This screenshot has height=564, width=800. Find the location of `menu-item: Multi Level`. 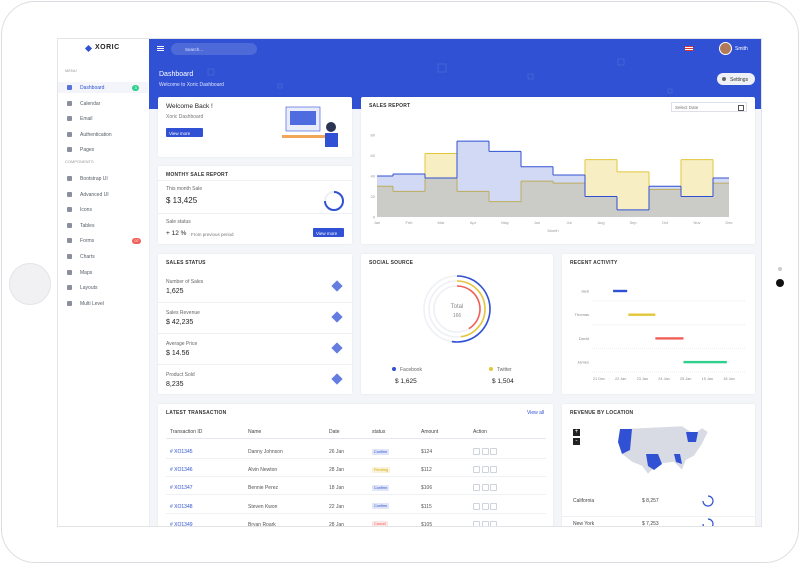

menu-item: Multi Level is located at coordinates (103, 303).